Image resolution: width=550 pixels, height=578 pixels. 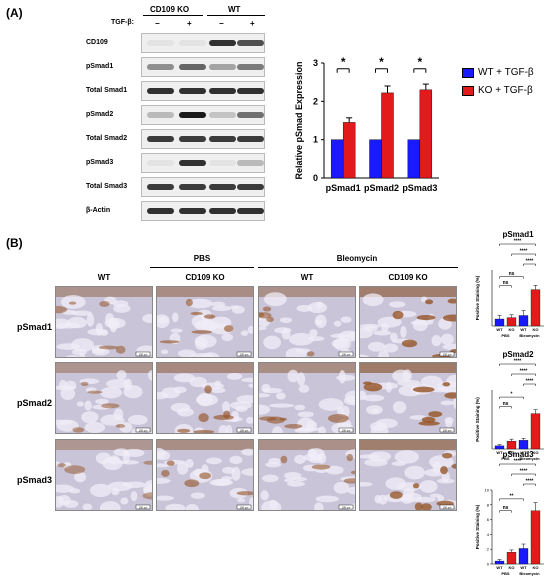 What do you see at coordinates (518, 234) in the screenshot?
I see `mini-chart-title: pSmad1` at bounding box center [518, 234].